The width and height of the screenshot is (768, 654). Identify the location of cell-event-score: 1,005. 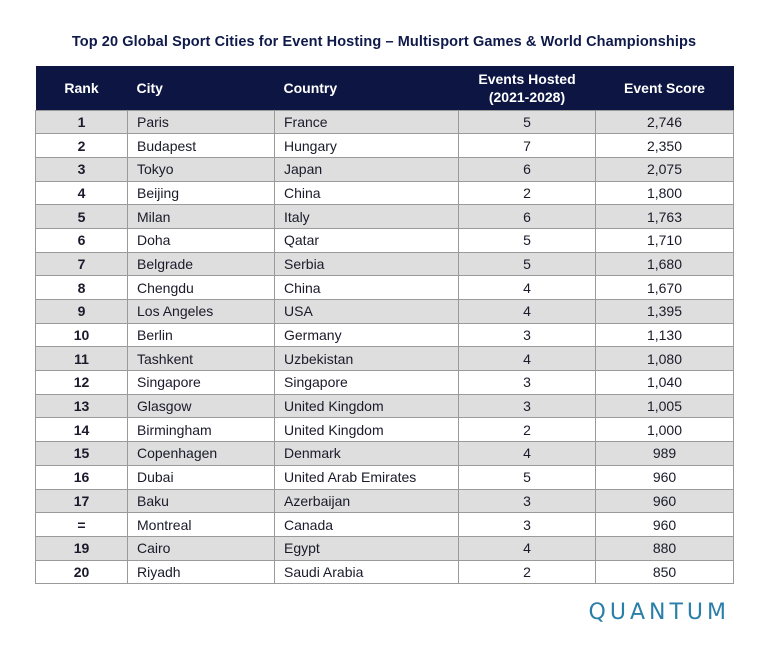
(664, 406).